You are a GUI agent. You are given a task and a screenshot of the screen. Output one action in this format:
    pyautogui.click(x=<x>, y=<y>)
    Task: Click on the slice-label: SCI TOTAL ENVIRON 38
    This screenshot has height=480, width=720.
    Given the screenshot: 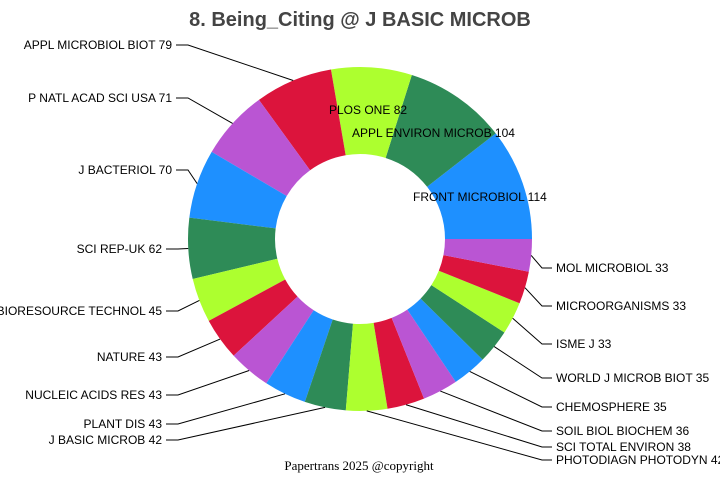 What is the action you would take?
    pyautogui.click(x=623, y=447)
    